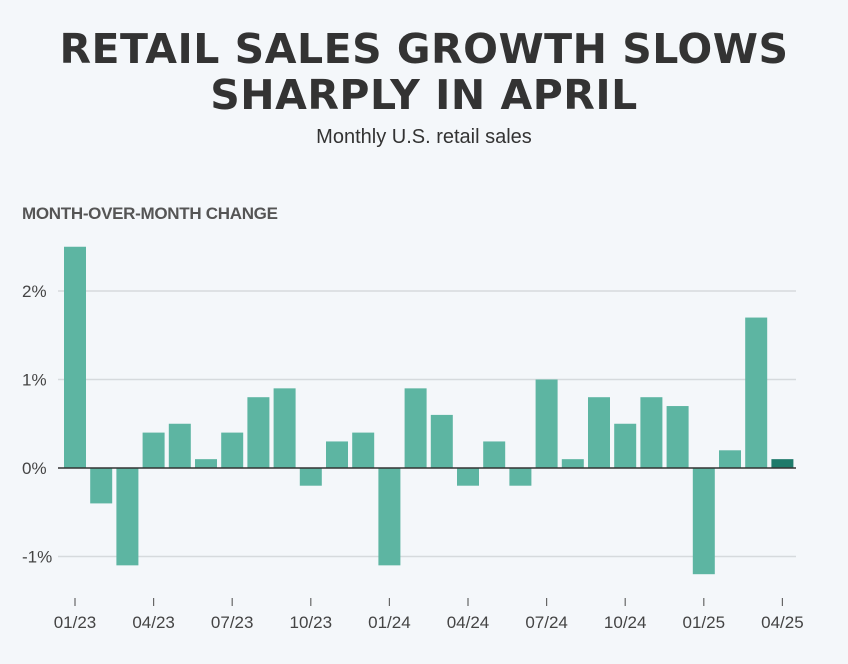 The width and height of the screenshot is (848, 664). Describe the element at coordinates (34, 291) in the screenshot. I see `y-tick-label: 2%` at that location.